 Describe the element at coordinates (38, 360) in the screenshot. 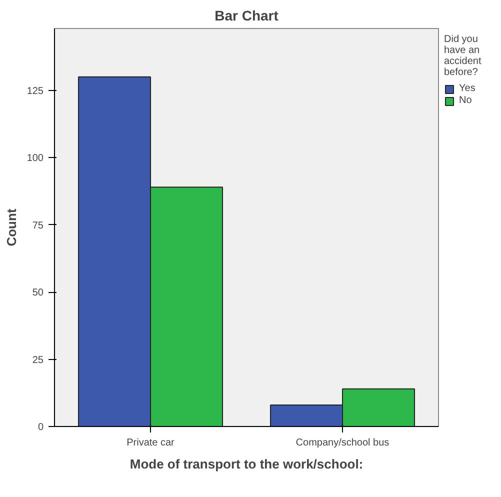

I see `y-tick-label: 25` at that location.